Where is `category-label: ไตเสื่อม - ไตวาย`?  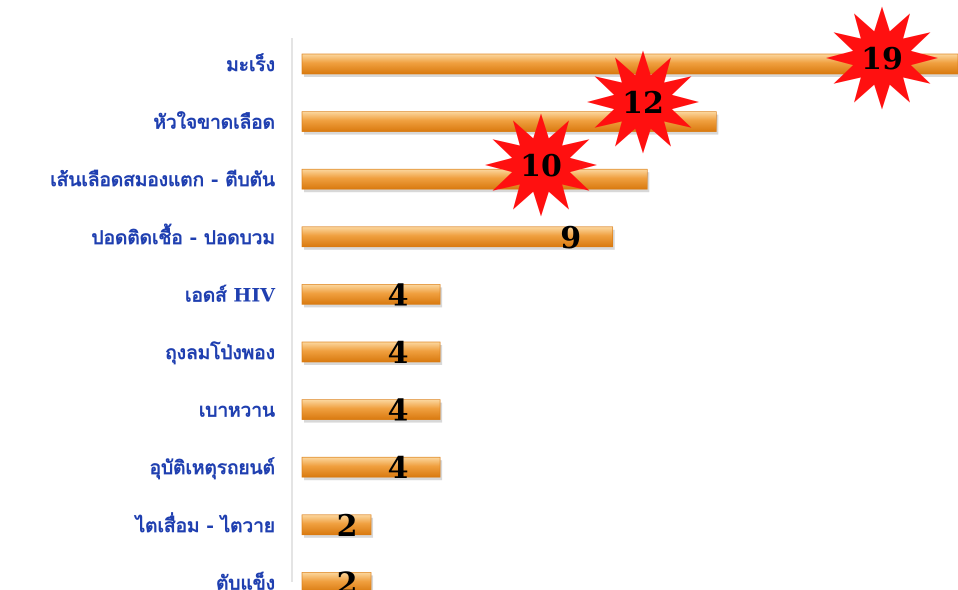 category-label: ไตเสื่อม - ไตวาย is located at coordinates (204, 524).